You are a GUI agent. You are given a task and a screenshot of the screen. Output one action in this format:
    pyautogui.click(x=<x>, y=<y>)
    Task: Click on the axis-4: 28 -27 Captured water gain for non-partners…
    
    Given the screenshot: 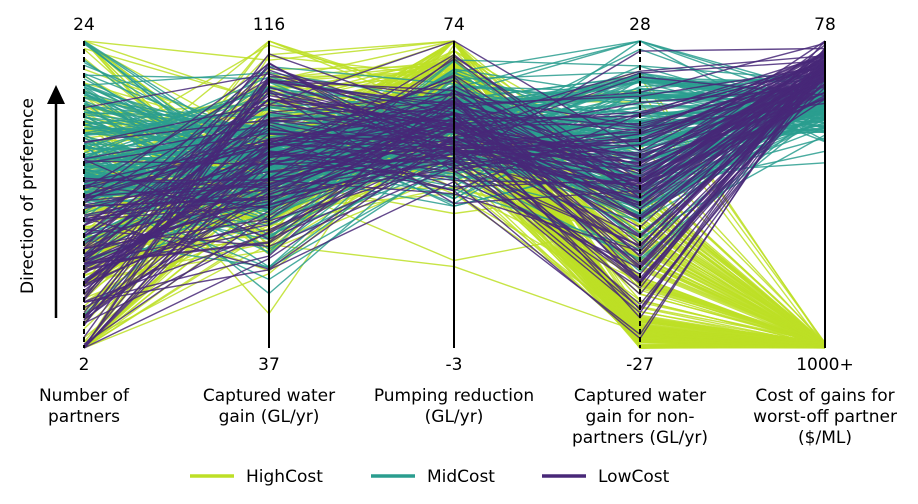 What is the action you would take?
    pyautogui.click(x=640, y=231)
    